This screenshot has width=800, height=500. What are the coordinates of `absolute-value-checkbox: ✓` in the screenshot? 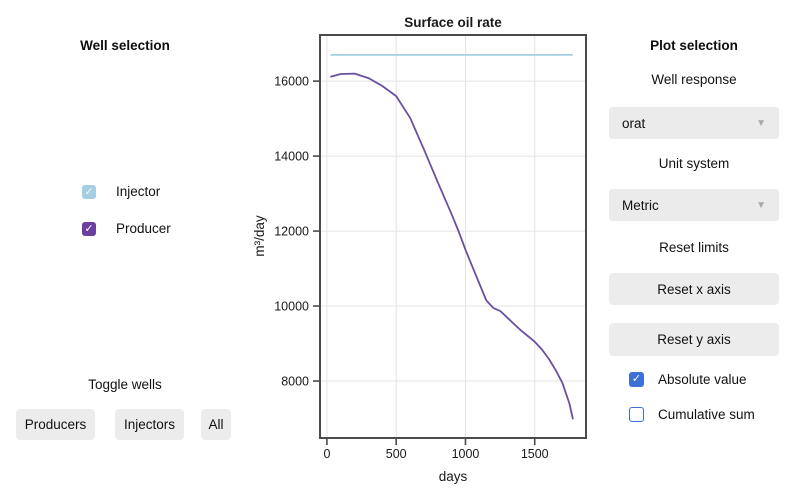 It's located at (636, 379).